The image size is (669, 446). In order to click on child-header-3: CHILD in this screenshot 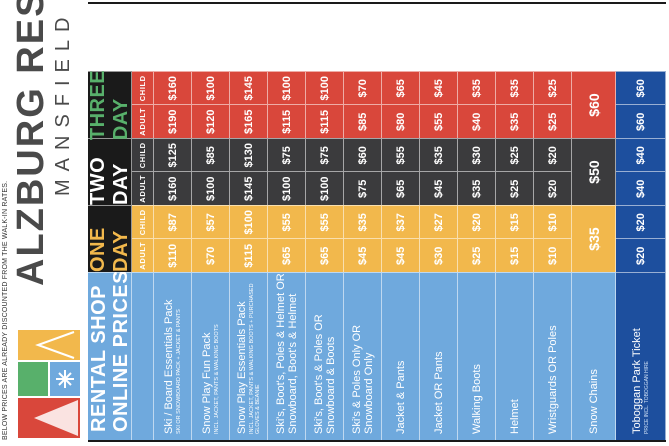, I will do `click(143, 88)`.